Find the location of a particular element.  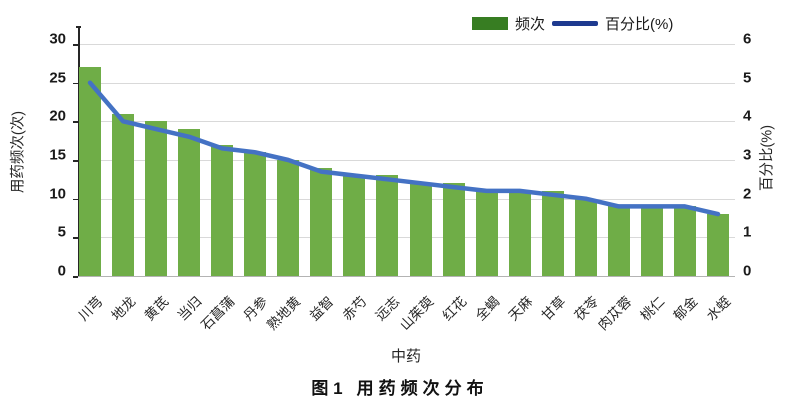

y-tick-label-right-0: 0 is located at coordinates (747, 271).